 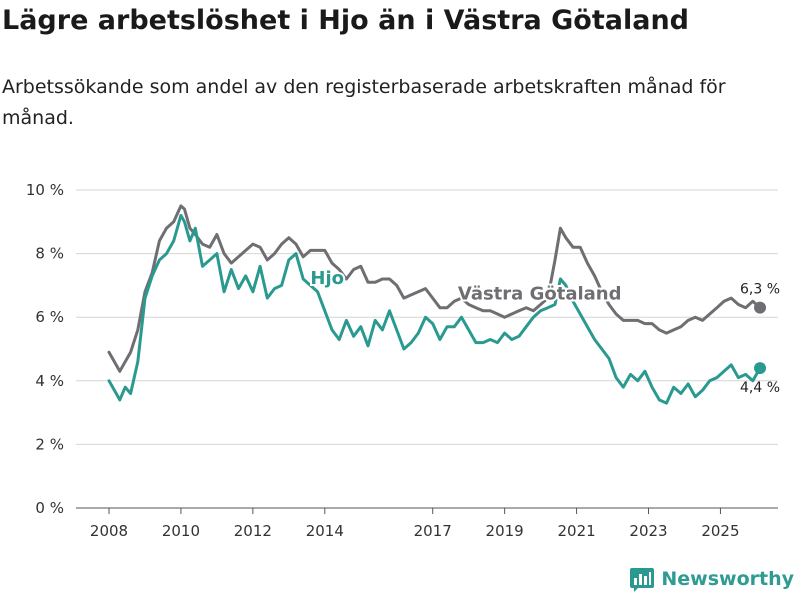 What do you see at coordinates (760, 388) in the screenshot?
I see `hjo-end-value-label: 4,4 %` at bounding box center [760, 388].